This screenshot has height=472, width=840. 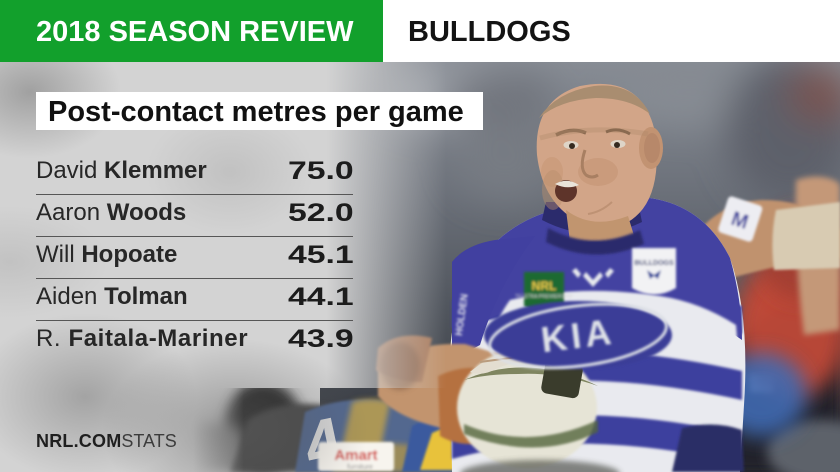 I want to click on svg-text: BULLDOGS, so click(x=654, y=263).